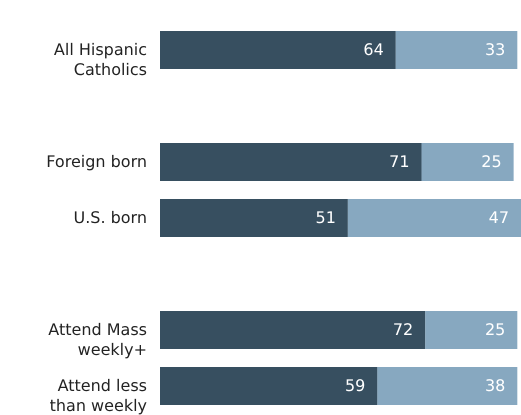 The width and height of the screenshot is (521, 415). What do you see at coordinates (110, 217) in the screenshot?
I see `y-tick-label: U.S. born` at bounding box center [110, 217].